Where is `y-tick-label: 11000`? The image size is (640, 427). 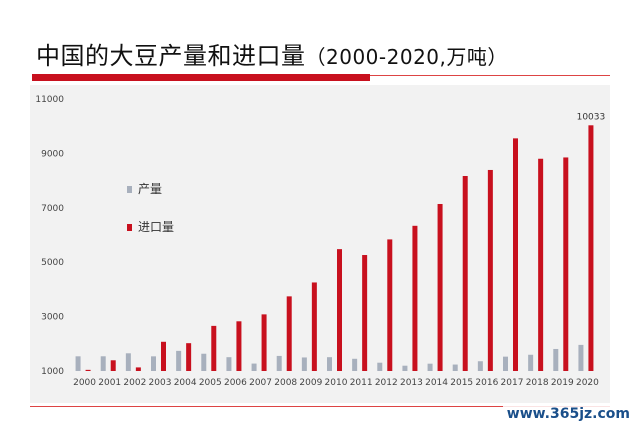 y-tick-label: 11000 is located at coordinates (49, 100).